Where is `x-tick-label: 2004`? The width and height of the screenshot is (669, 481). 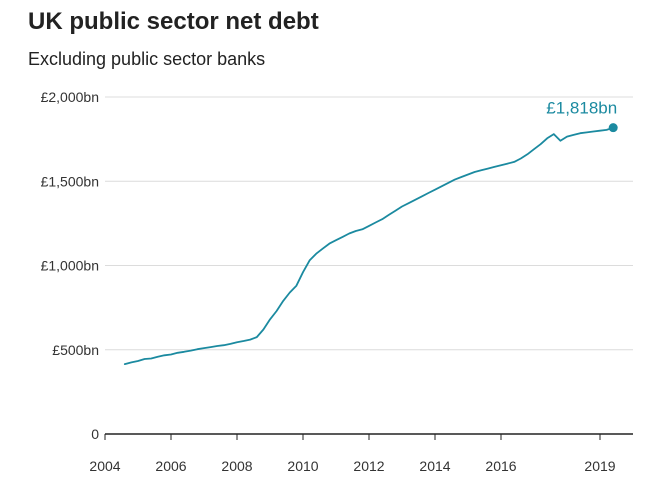
x-tick-label: 2004 is located at coordinates (104, 466).